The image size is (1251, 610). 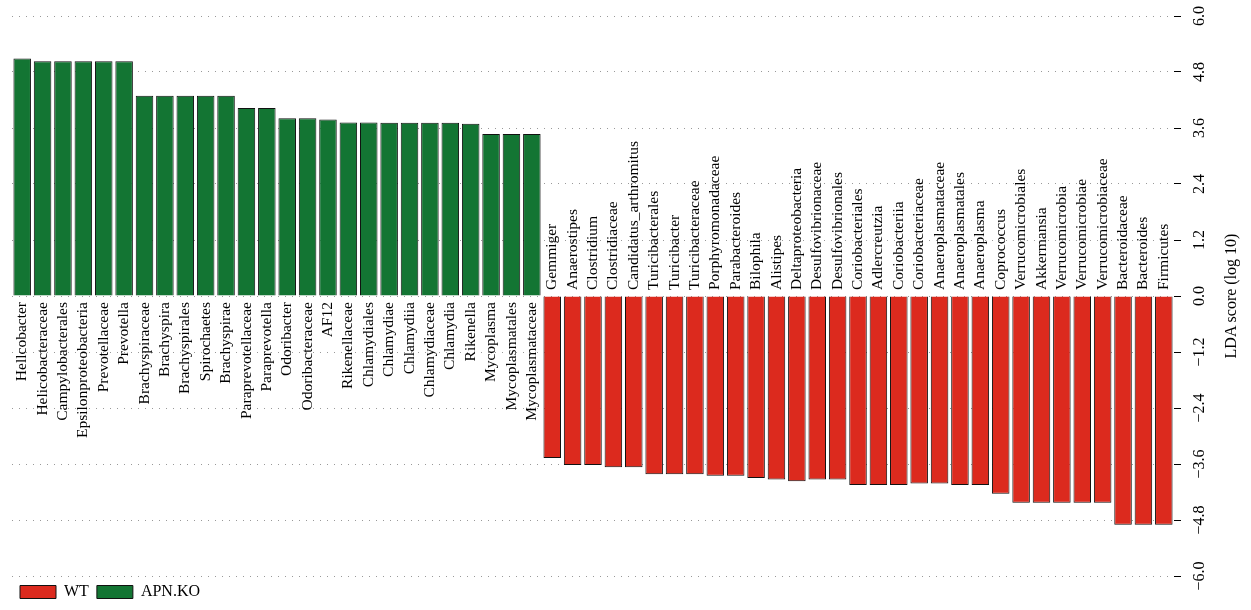 I want to click on x-tick-label: Paraprevotella, so click(x=265, y=346).